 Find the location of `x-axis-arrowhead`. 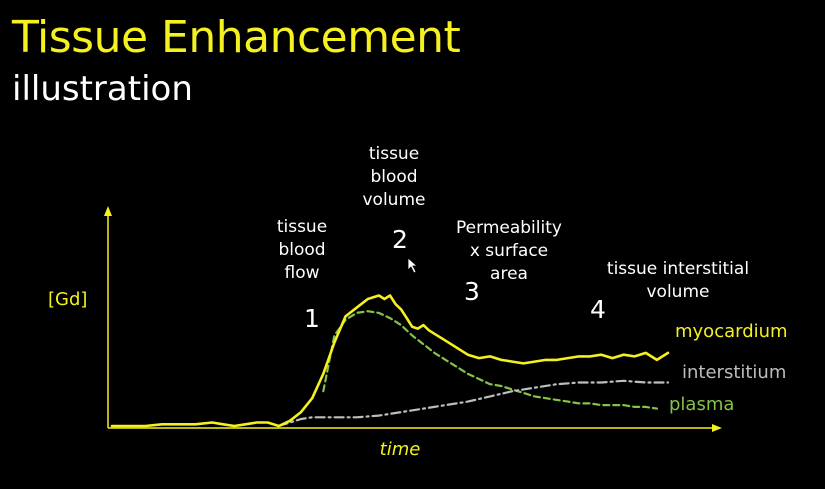

x-axis-arrowhead is located at coordinates (717, 428).